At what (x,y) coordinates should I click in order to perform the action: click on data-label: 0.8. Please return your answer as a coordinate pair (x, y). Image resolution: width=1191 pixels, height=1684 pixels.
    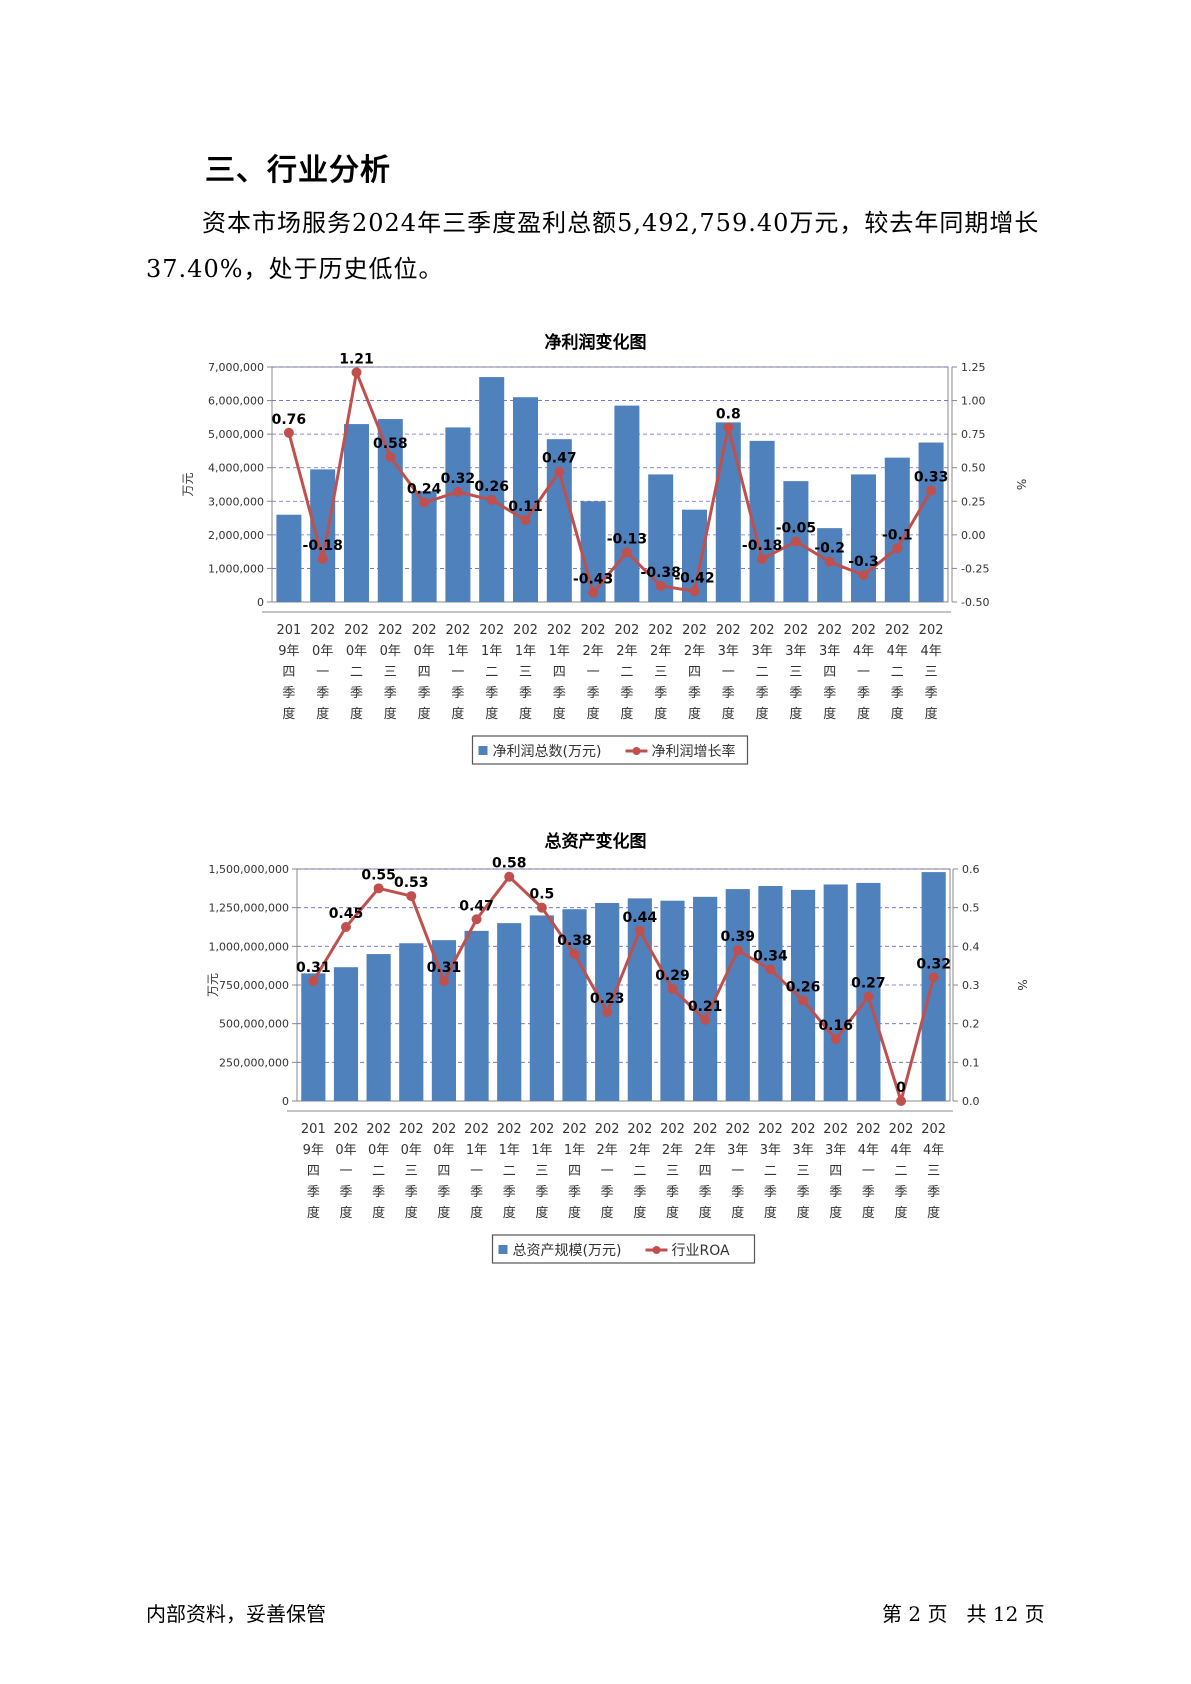
    Looking at the image, I should click on (728, 414).